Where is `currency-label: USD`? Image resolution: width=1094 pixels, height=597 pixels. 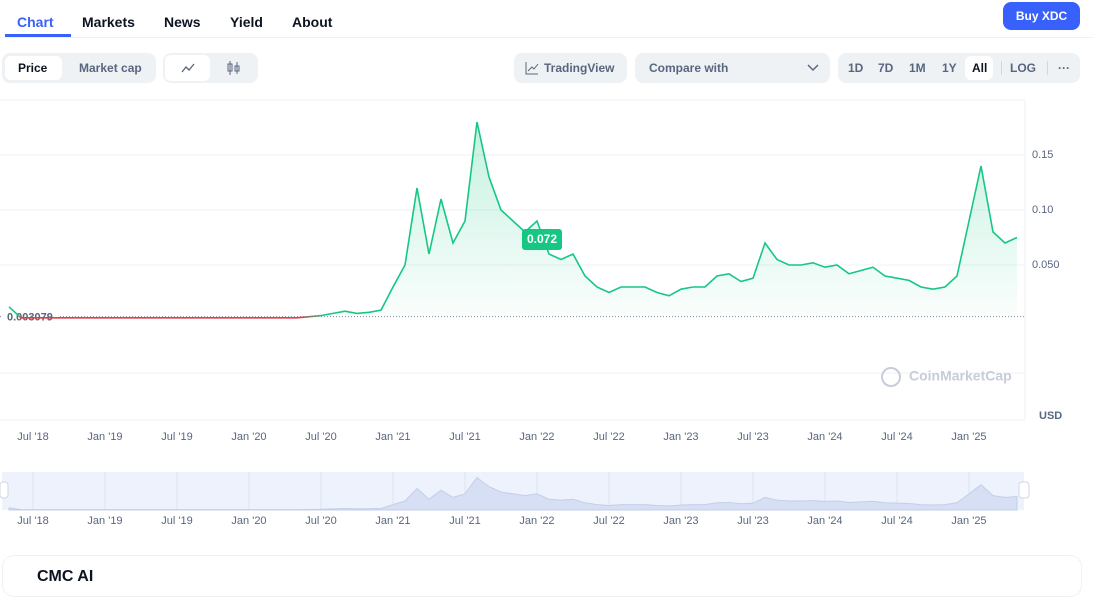
currency-label: USD is located at coordinates (1050, 416).